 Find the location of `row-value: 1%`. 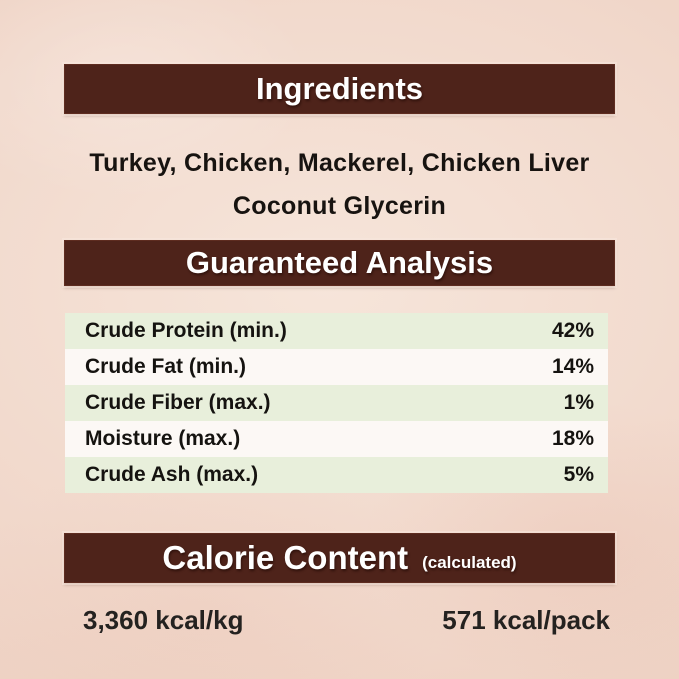

row-value: 1% is located at coordinates (578, 402).